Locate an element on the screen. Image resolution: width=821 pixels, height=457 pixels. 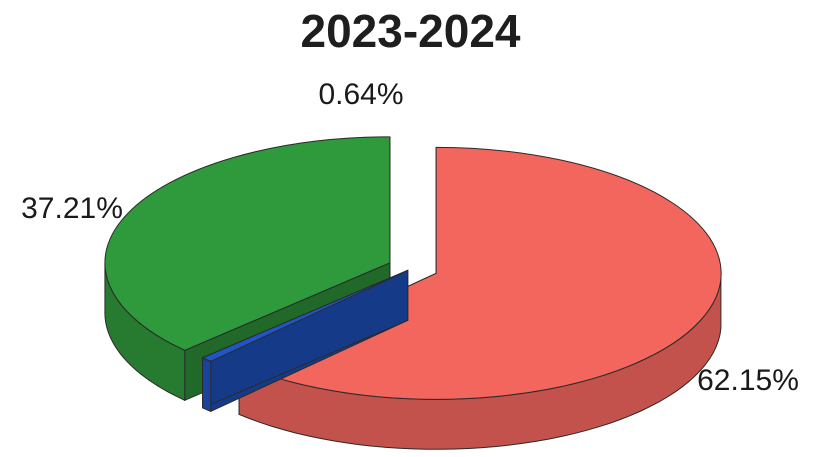
chart-title: 2023-2024 is located at coordinates (410, 31).